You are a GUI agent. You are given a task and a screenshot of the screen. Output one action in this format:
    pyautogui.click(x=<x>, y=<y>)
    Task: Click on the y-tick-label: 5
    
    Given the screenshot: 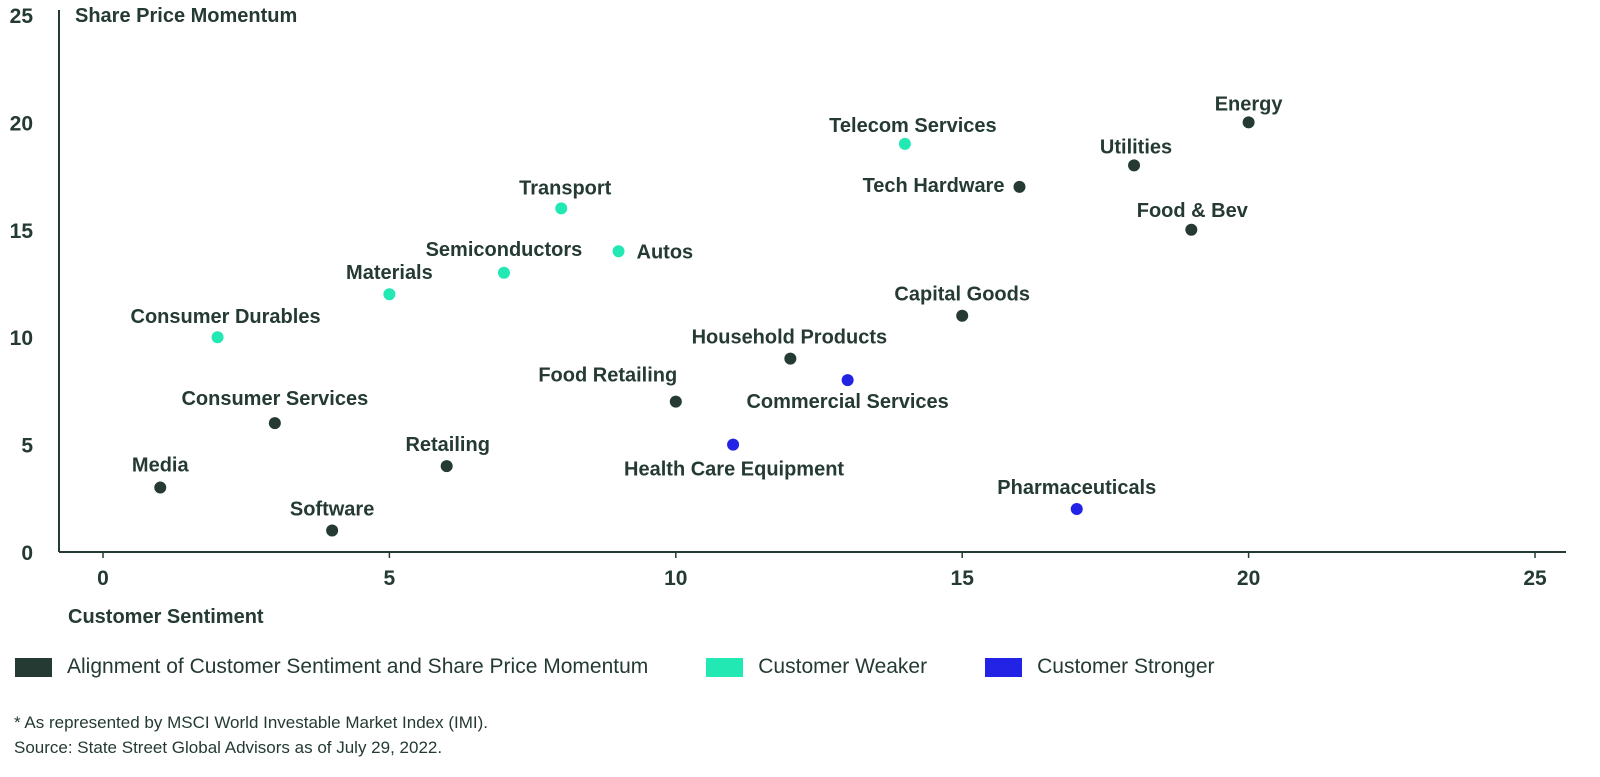 What is the action you would take?
    pyautogui.click(x=27, y=446)
    